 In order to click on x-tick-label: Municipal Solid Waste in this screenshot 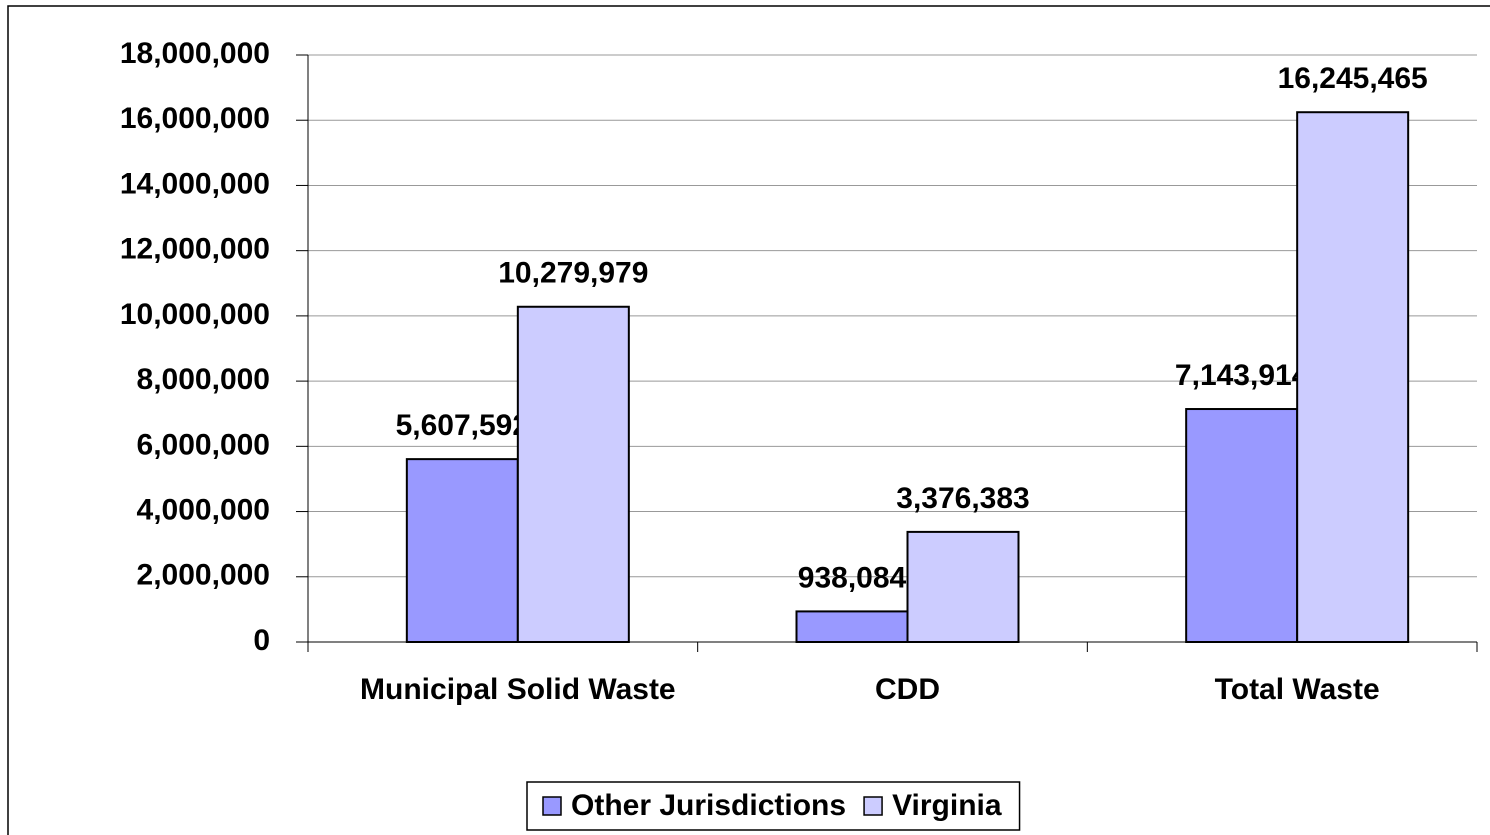, I will do `click(518, 689)`.